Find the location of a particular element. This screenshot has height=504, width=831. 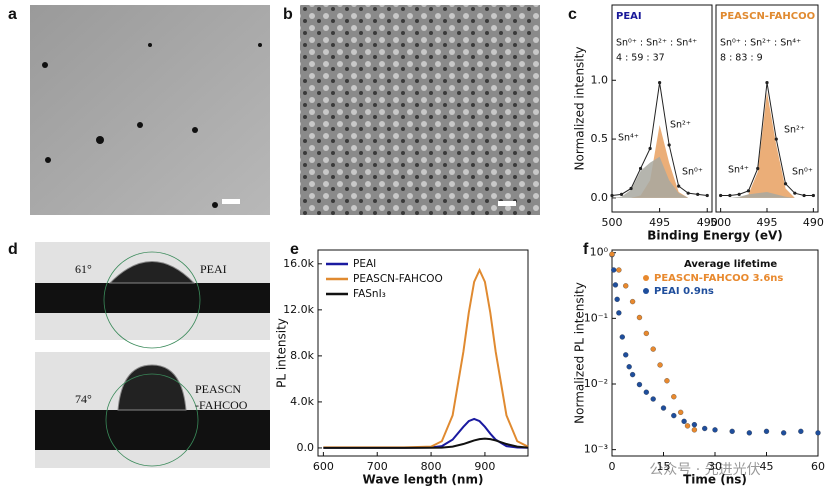

x-axis-label: Time (ns) is located at coordinates (715, 480).